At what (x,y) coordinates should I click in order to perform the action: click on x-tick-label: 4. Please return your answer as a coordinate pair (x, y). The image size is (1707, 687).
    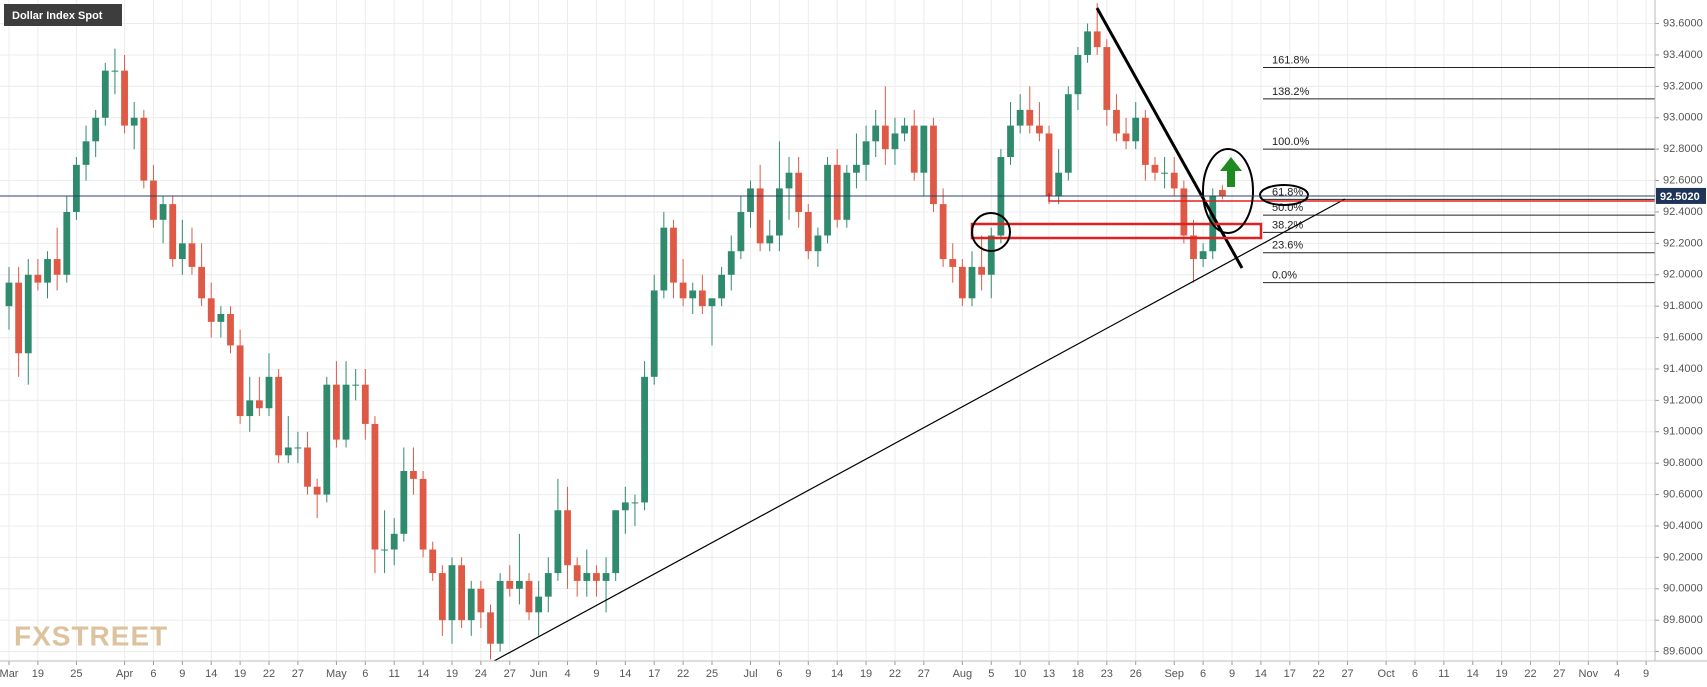
    Looking at the image, I should click on (1617, 674).